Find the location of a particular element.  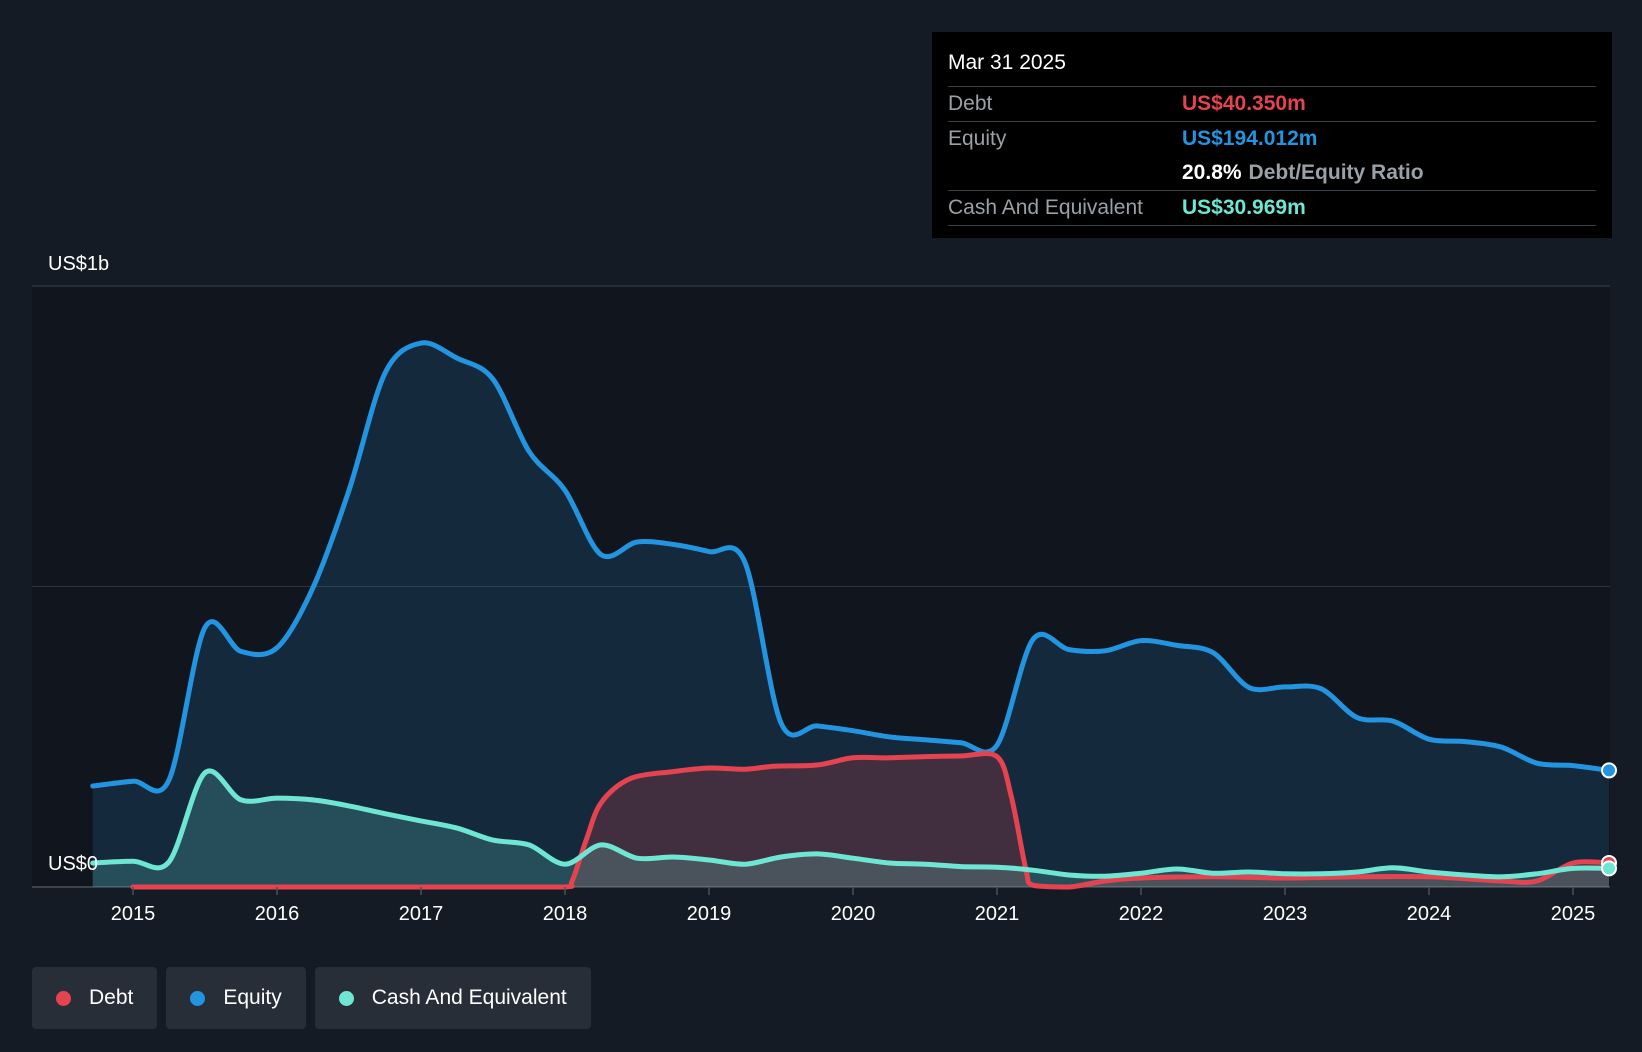

legend-item-equity: Equity is located at coordinates (236, 998).